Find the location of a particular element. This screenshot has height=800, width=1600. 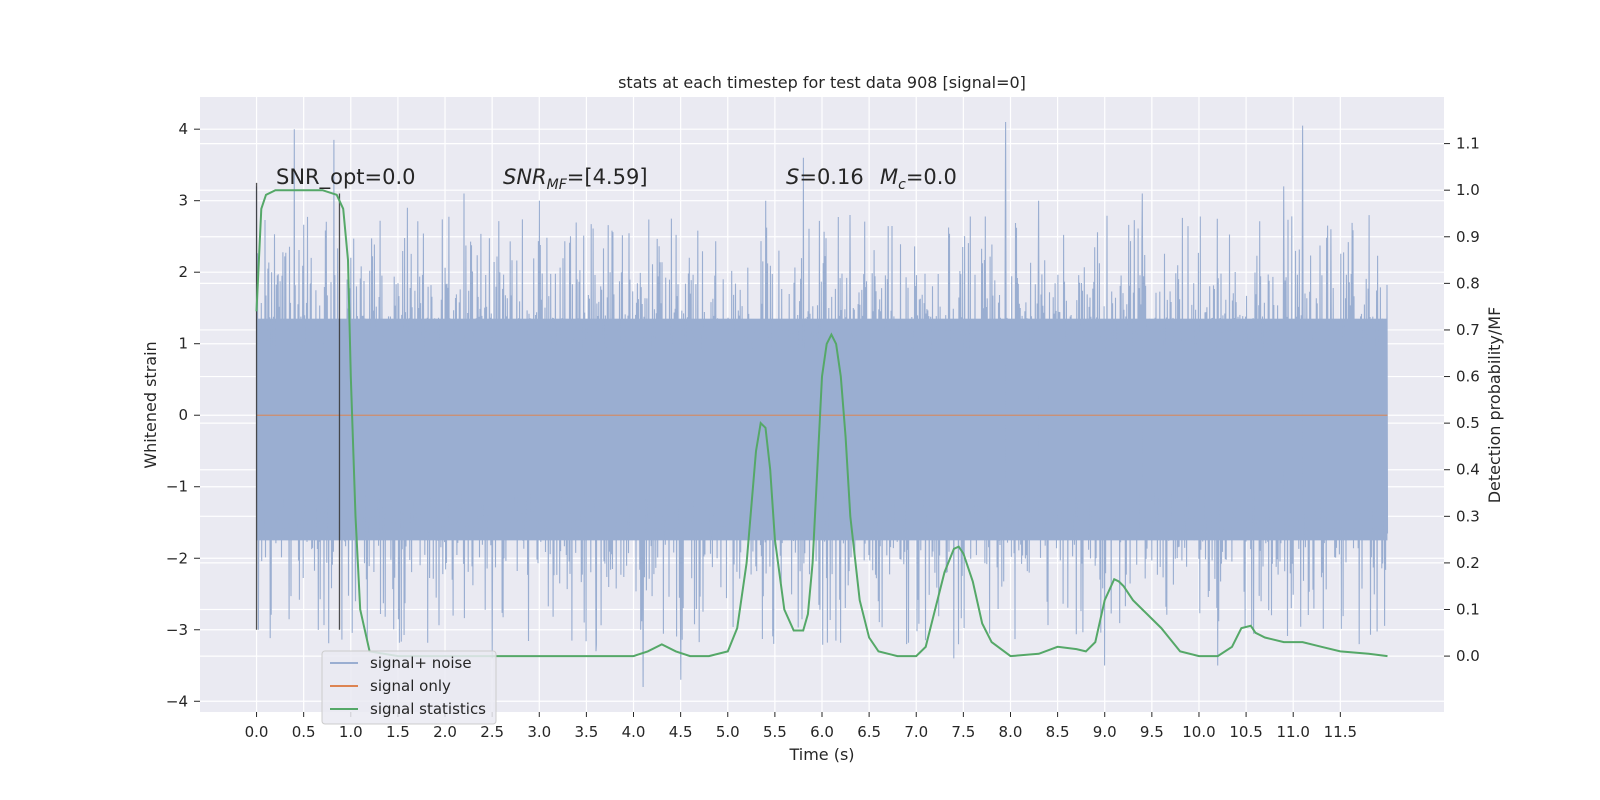

x-tick-label: 11.0 is located at coordinates (1293, 732).